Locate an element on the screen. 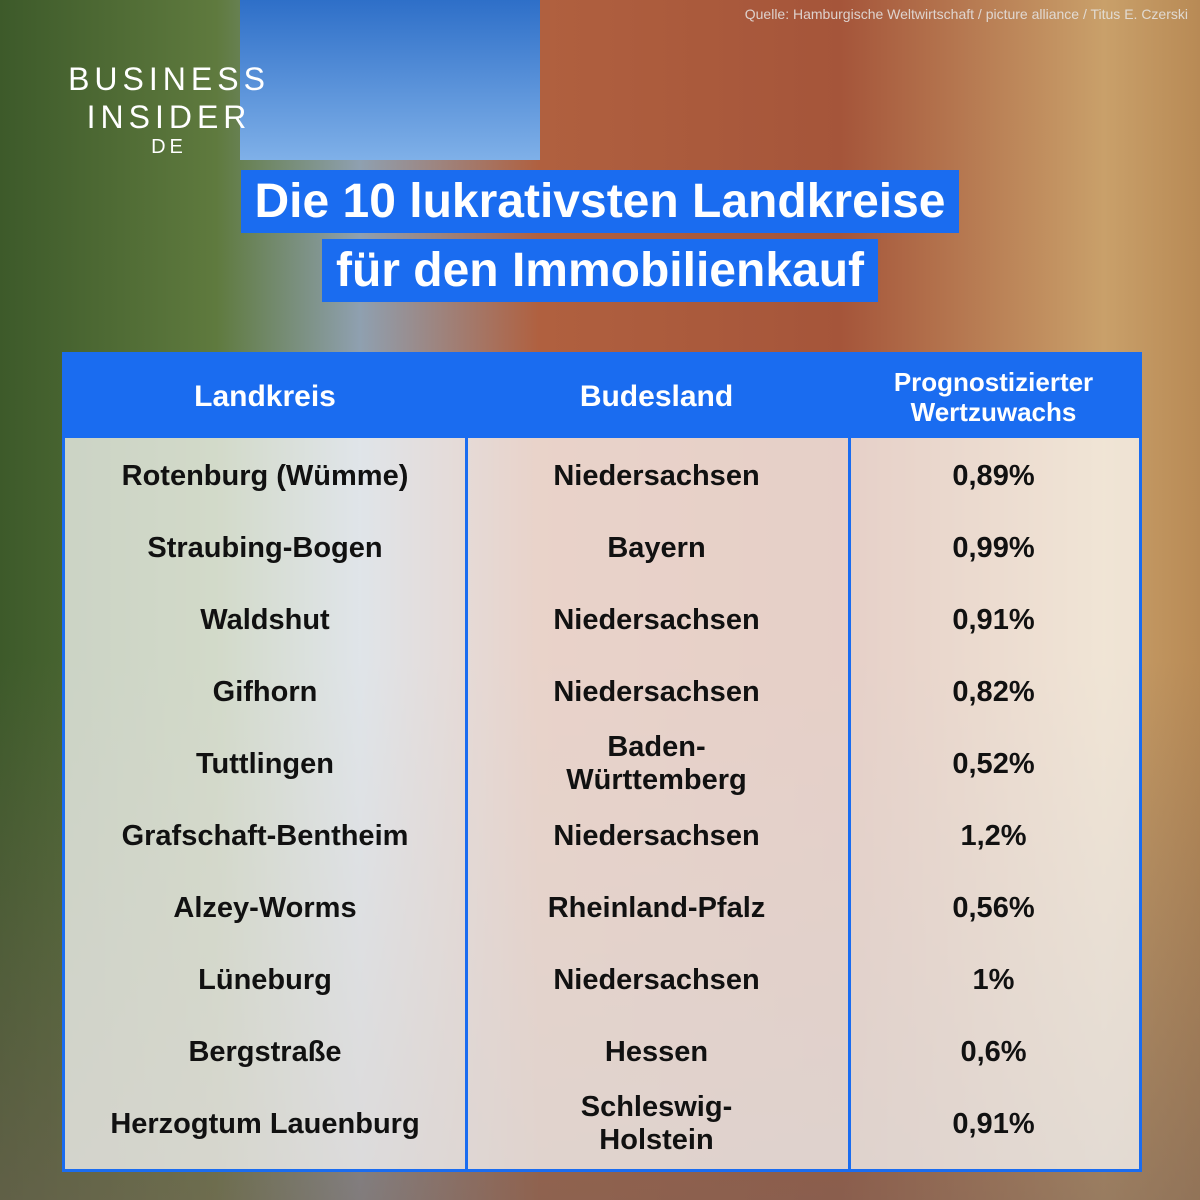 This screenshot has width=1200, height=1200. table-row: Straubing-Bogen Bayern 0,99% is located at coordinates (602, 548).